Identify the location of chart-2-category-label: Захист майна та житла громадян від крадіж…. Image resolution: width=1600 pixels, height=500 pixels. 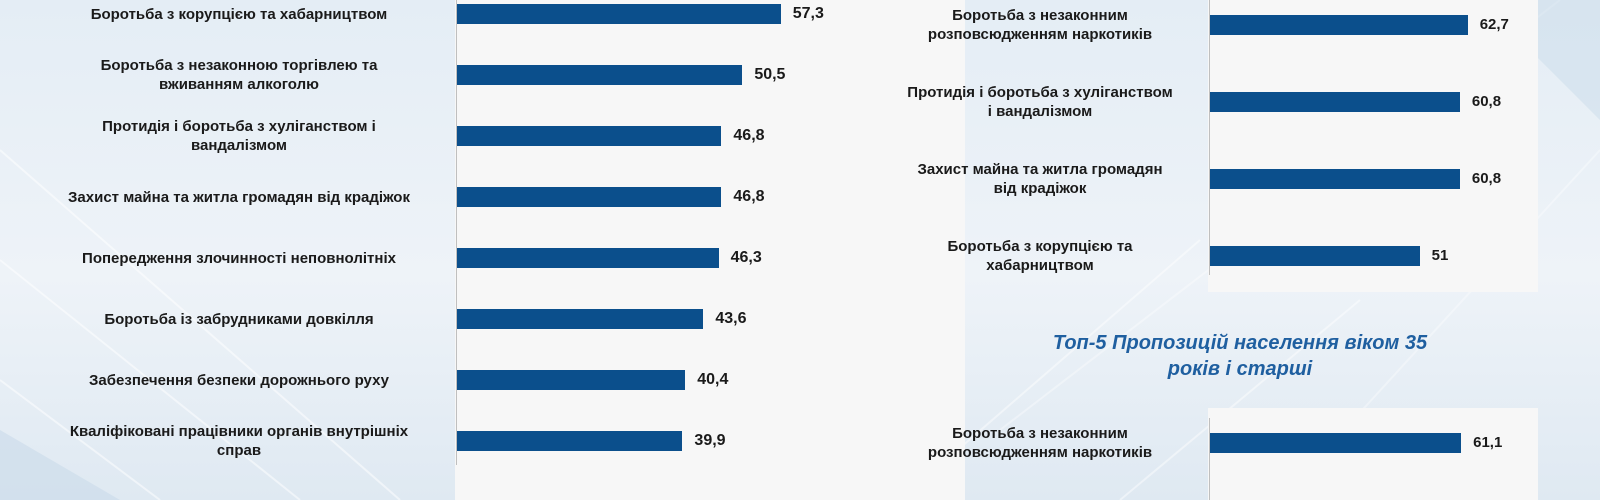
(1040, 179).